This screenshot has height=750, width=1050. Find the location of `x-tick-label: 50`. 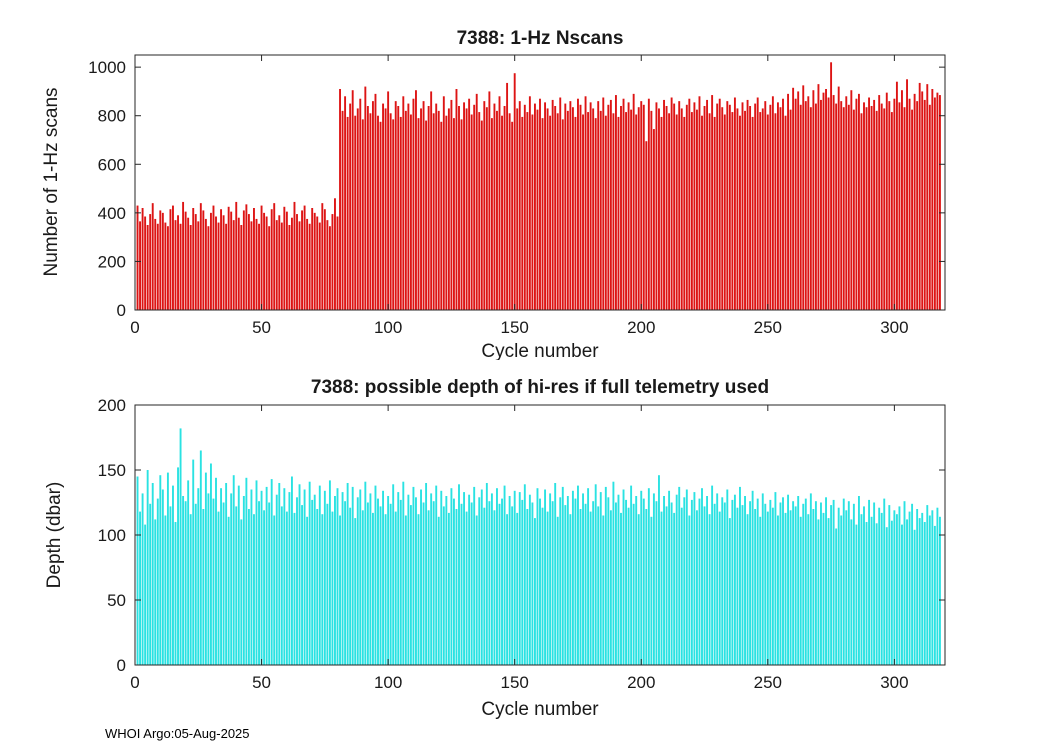

x-tick-label: 50 is located at coordinates (261, 327).